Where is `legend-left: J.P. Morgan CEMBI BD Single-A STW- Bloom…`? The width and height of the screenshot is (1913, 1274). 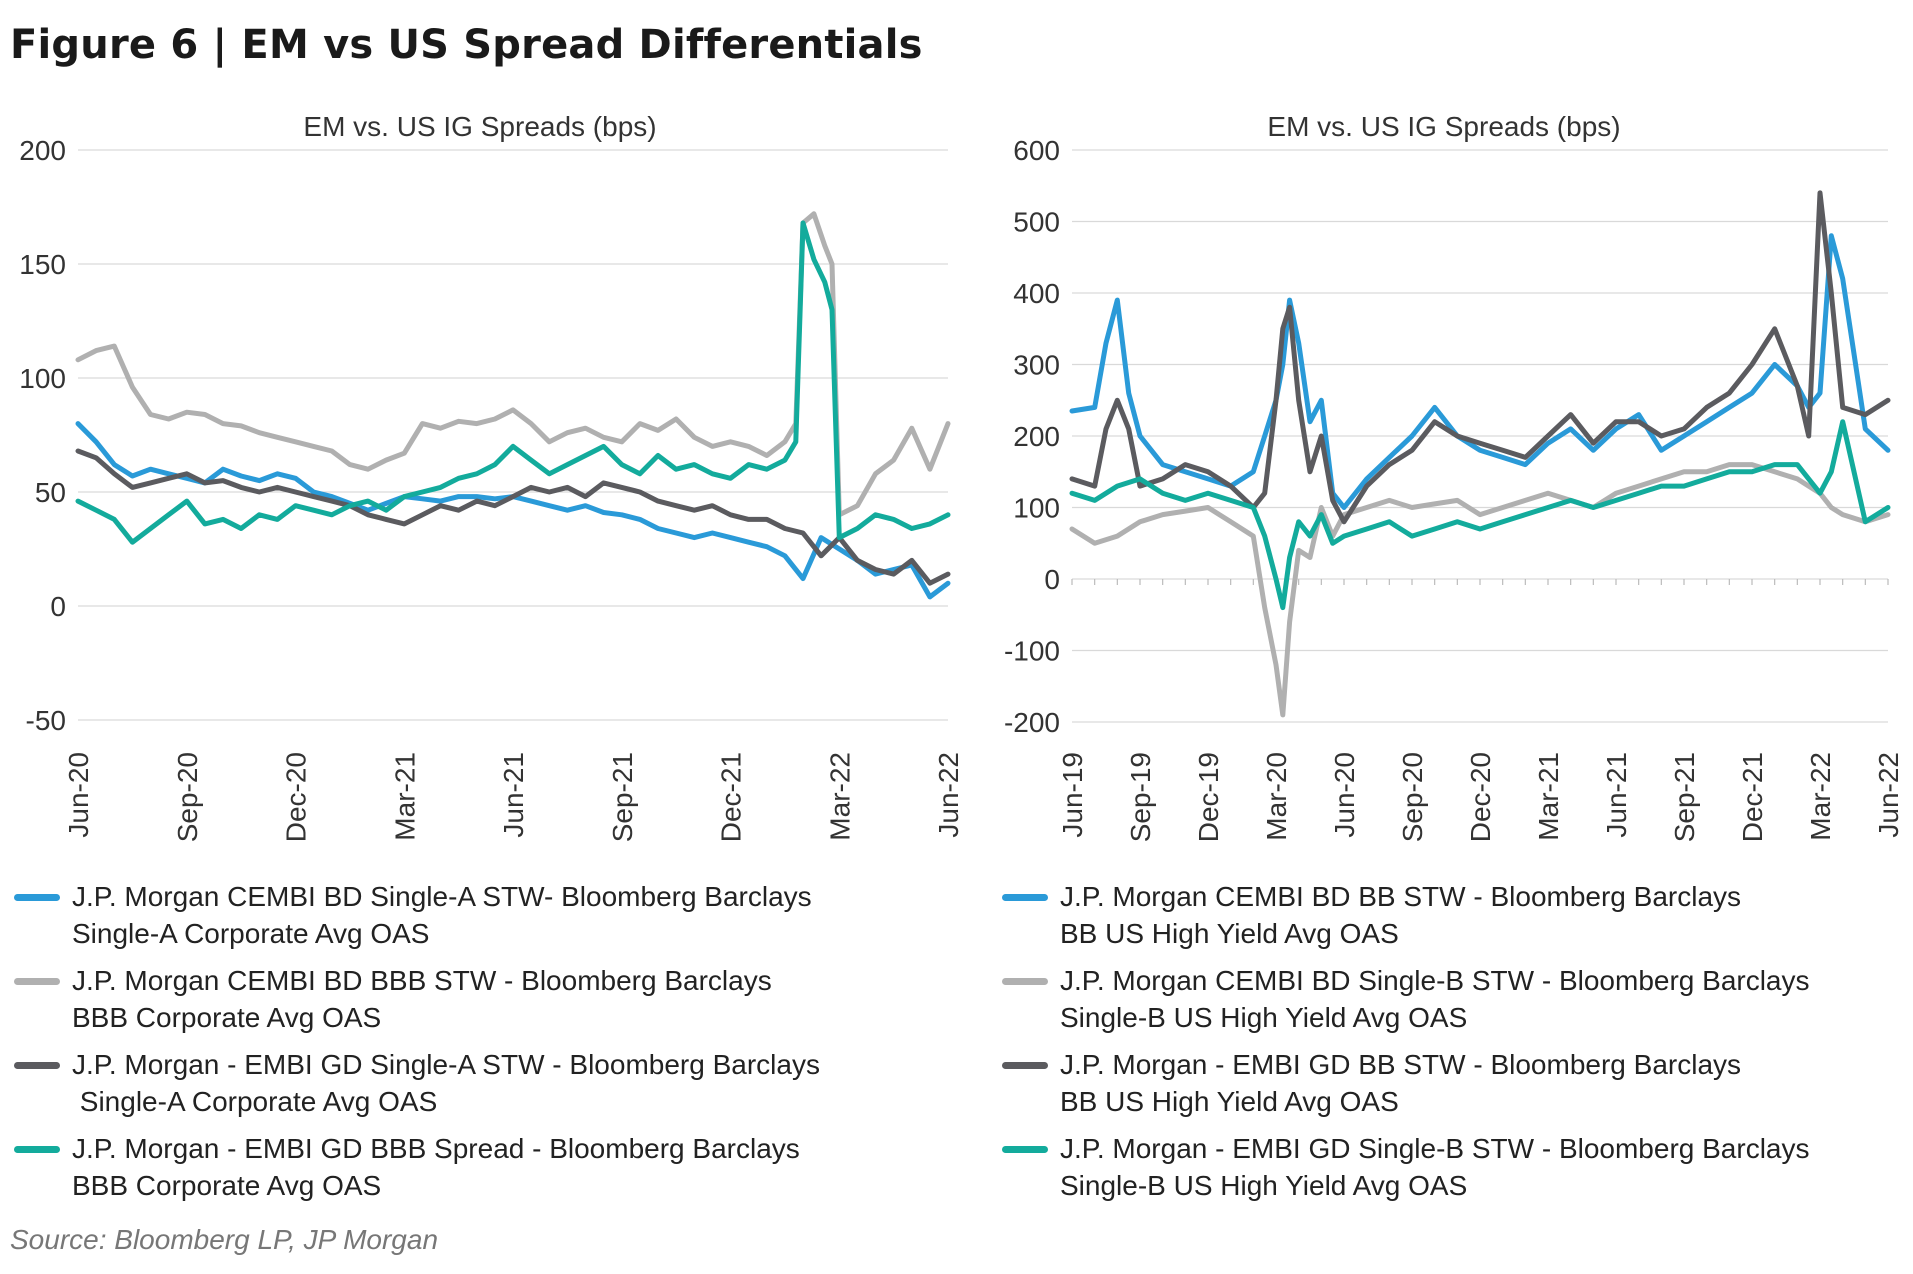
legend-left: J.P. Morgan CEMBI BD Single-A STW- Bloom… is located at coordinates (484, 1043).